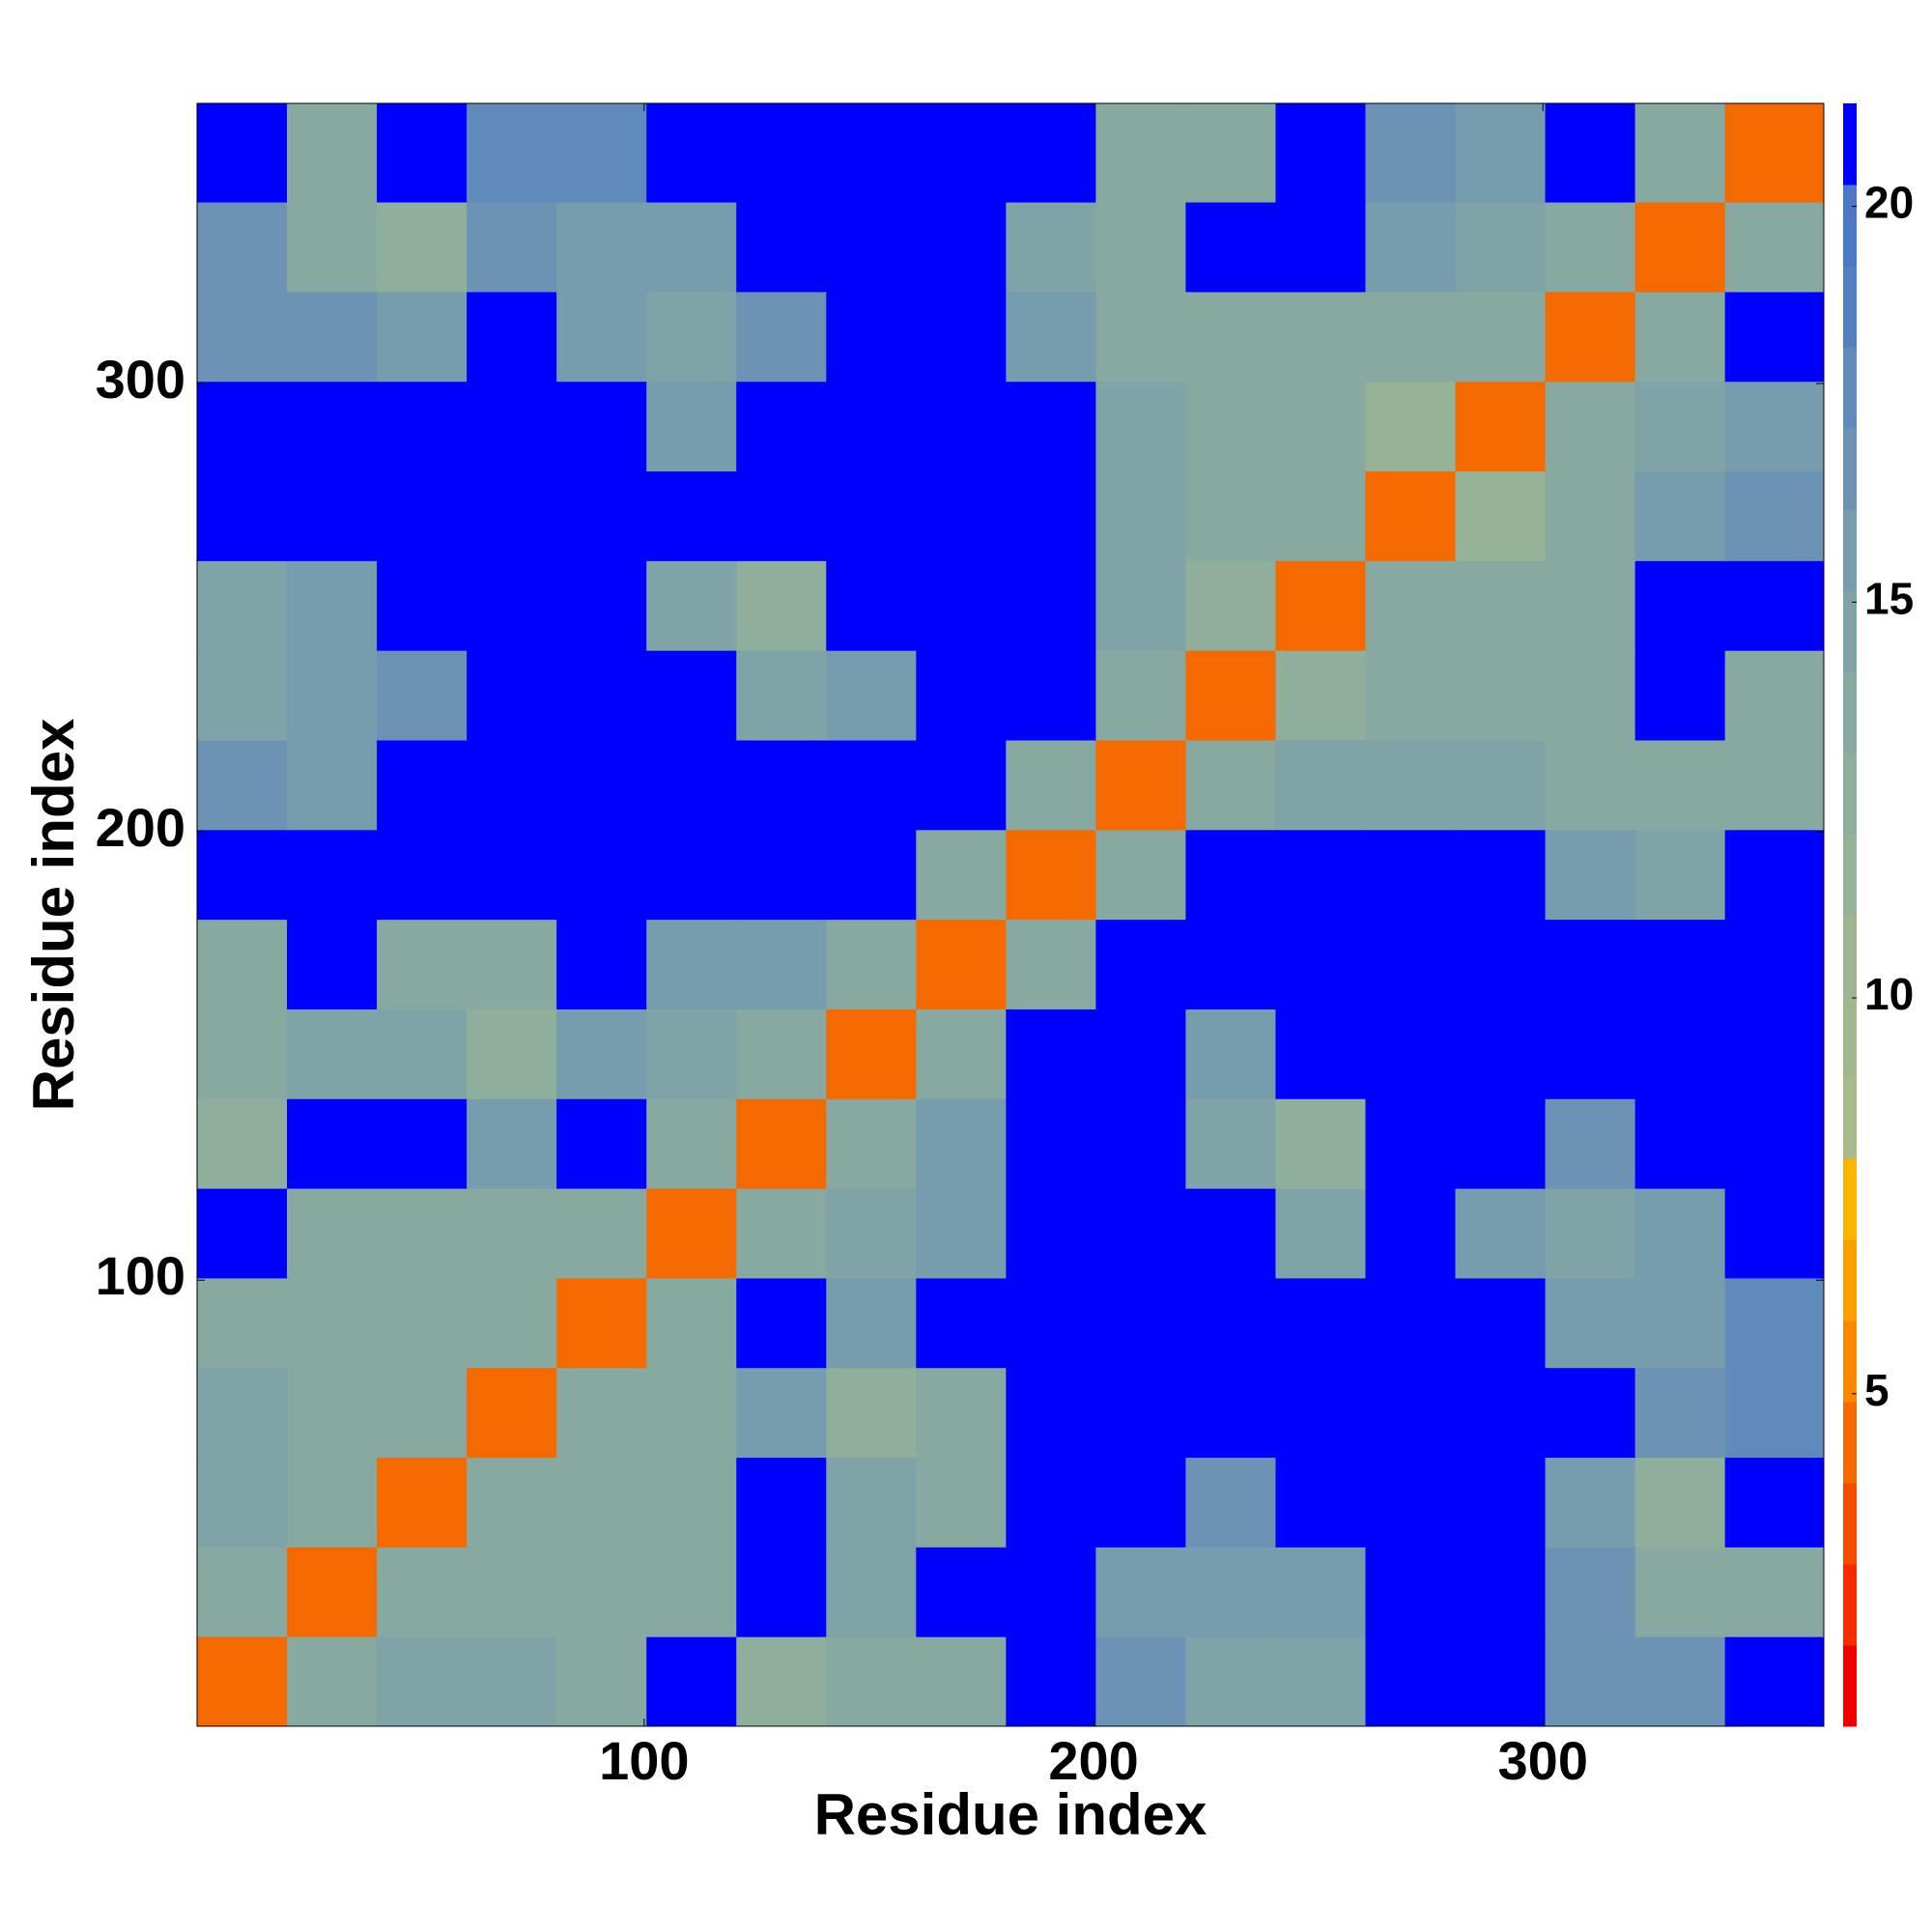 Image resolution: width=1932 pixels, height=1932 pixels. Describe the element at coordinates (1889, 994) in the screenshot. I see `colorbar-tick-label: 10` at that location.